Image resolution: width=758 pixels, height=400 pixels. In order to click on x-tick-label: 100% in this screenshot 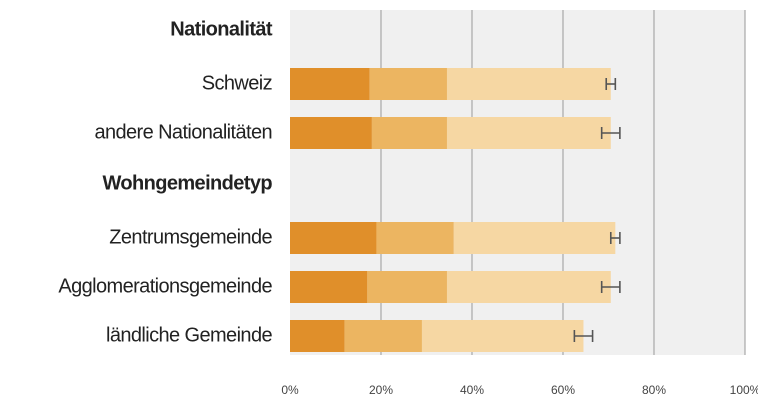, I will do `click(744, 390)`.